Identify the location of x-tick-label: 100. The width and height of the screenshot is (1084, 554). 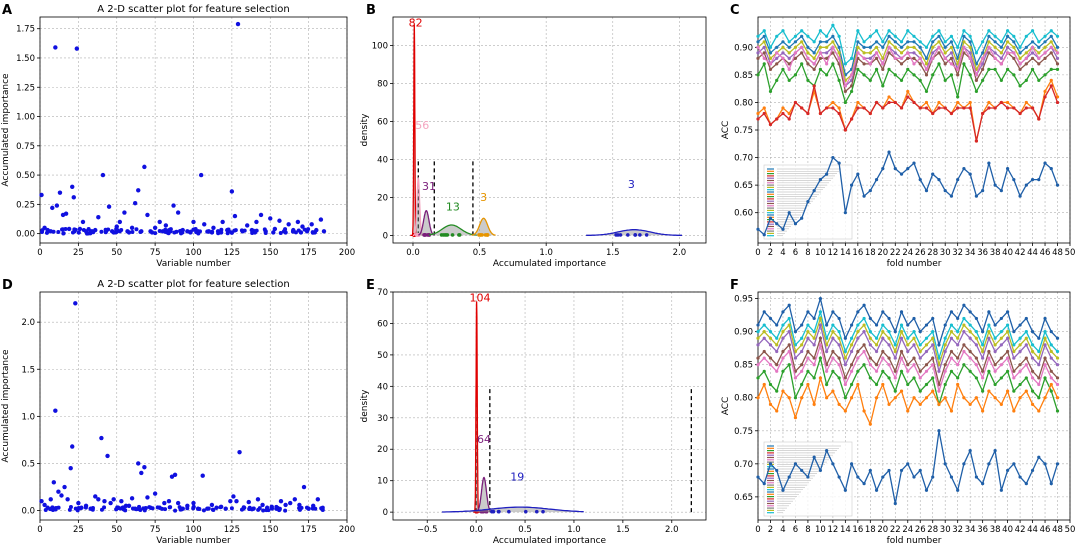
(193, 253).